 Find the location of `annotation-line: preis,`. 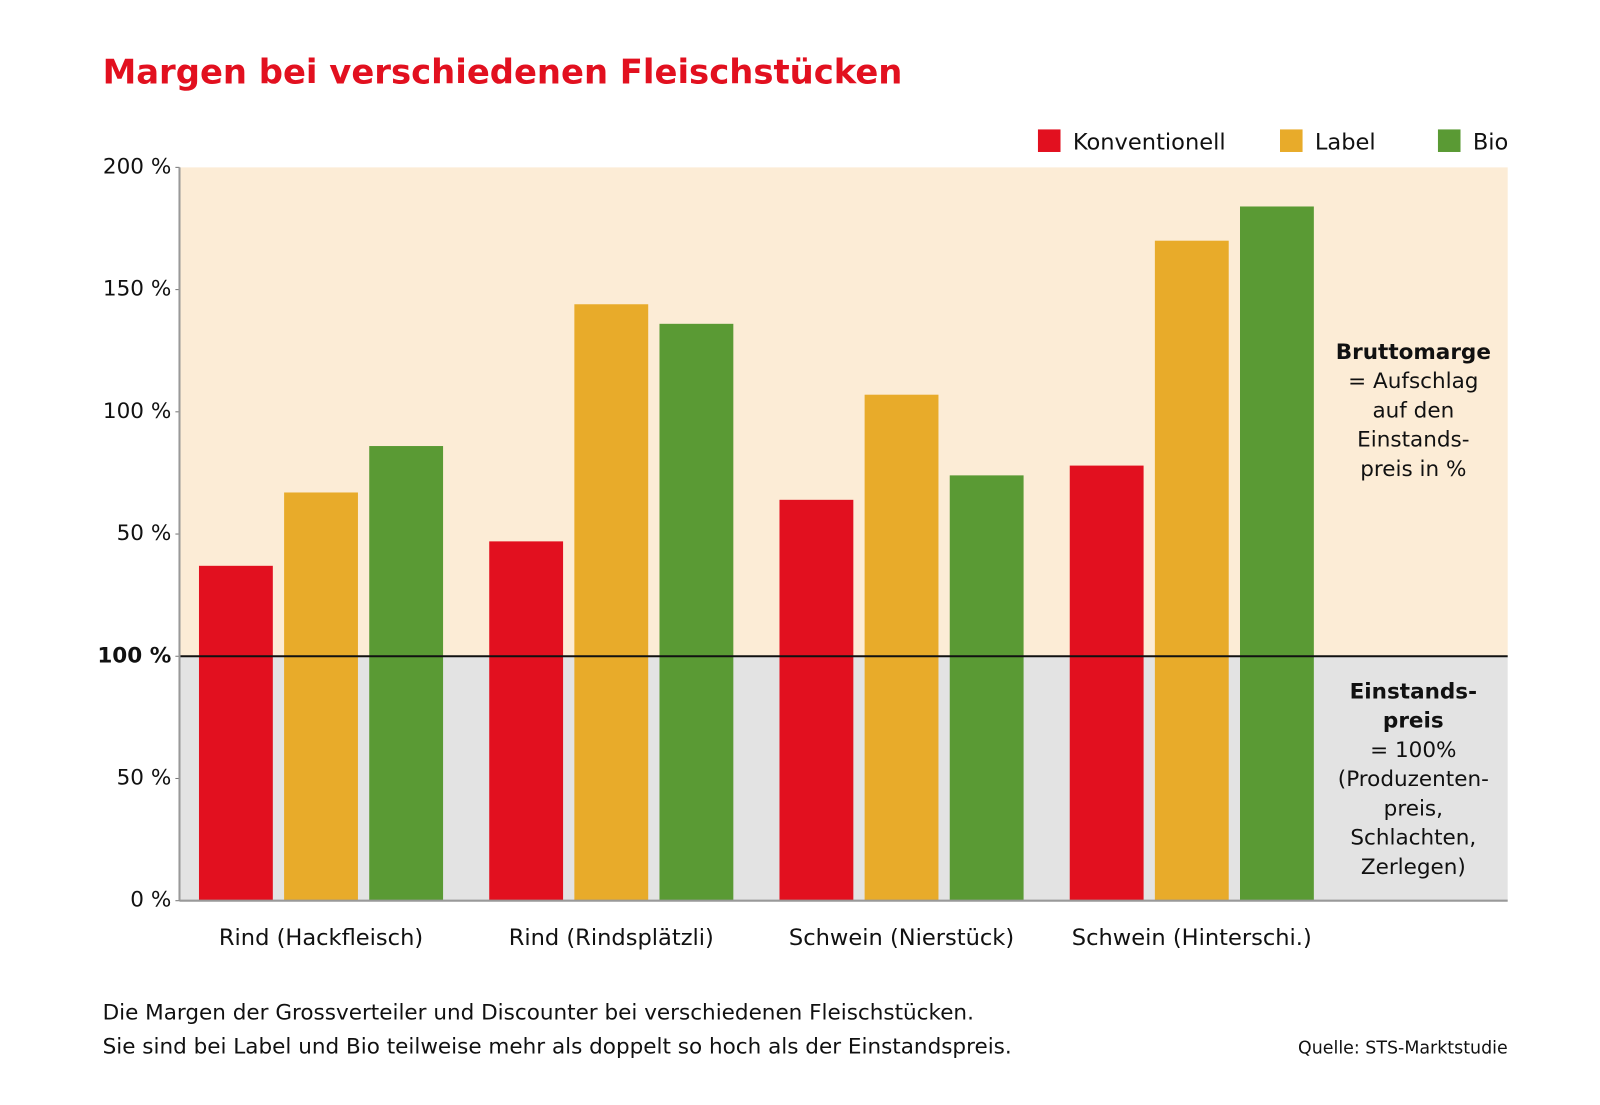

annotation-line: preis, is located at coordinates (1413, 808).